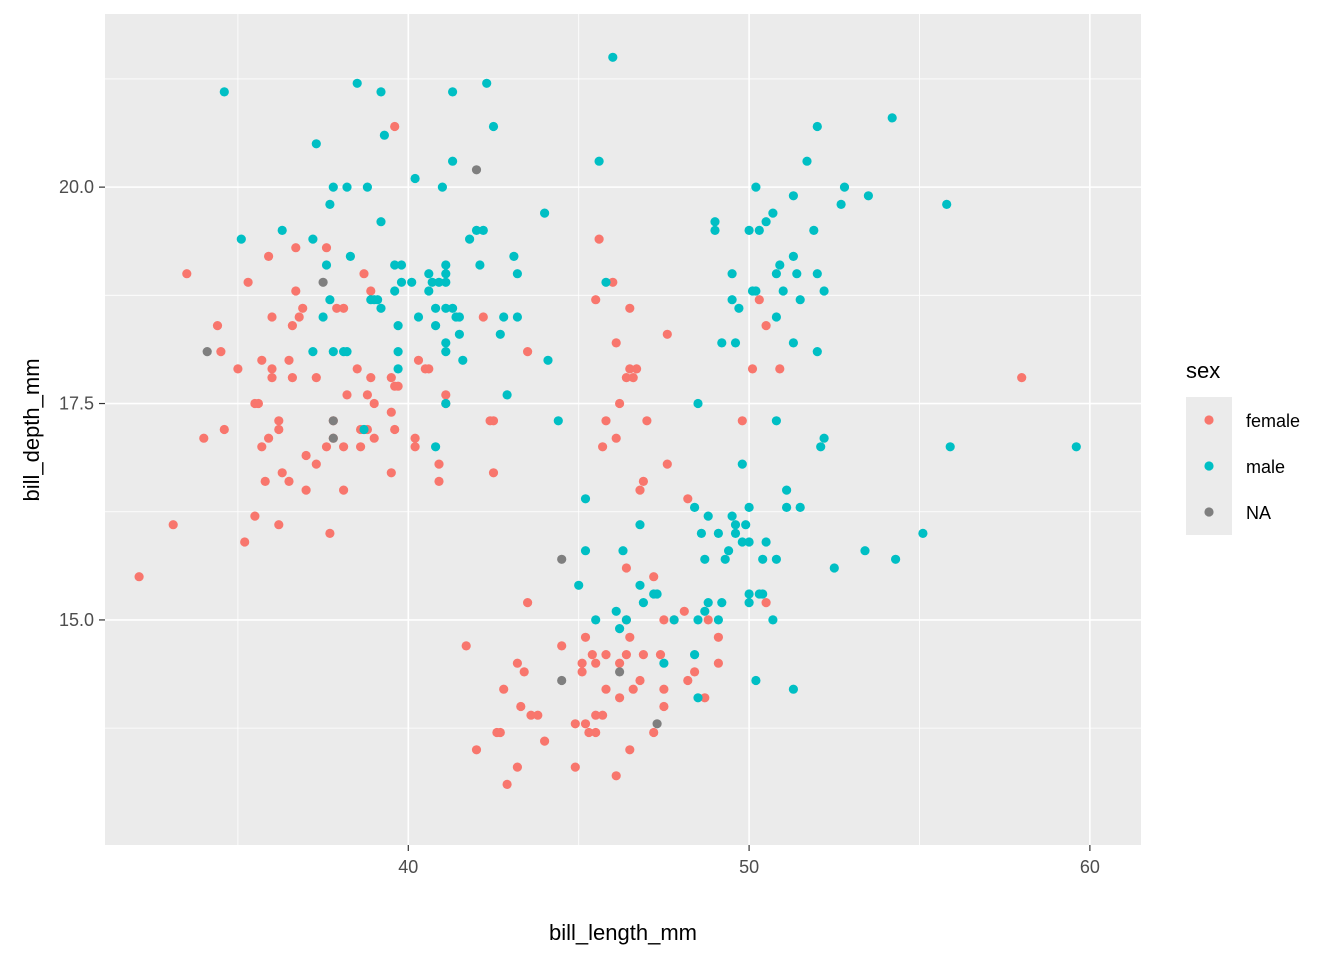  What do you see at coordinates (76, 620) in the screenshot?
I see `y-tick-label: 15.0` at bounding box center [76, 620].